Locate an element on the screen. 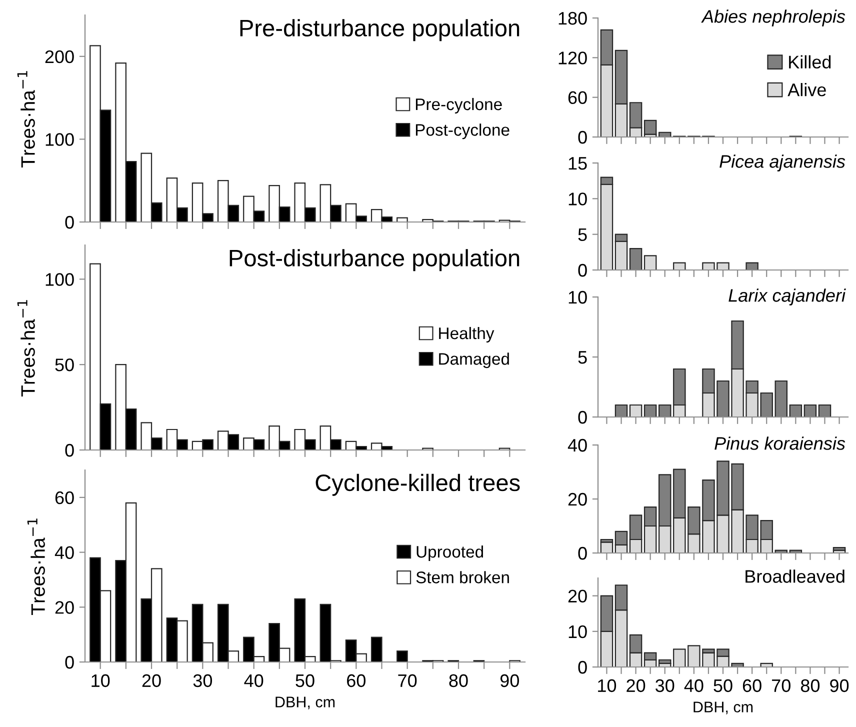 The image size is (856, 727). legend-label: Post-cyclone is located at coordinates (463, 132).